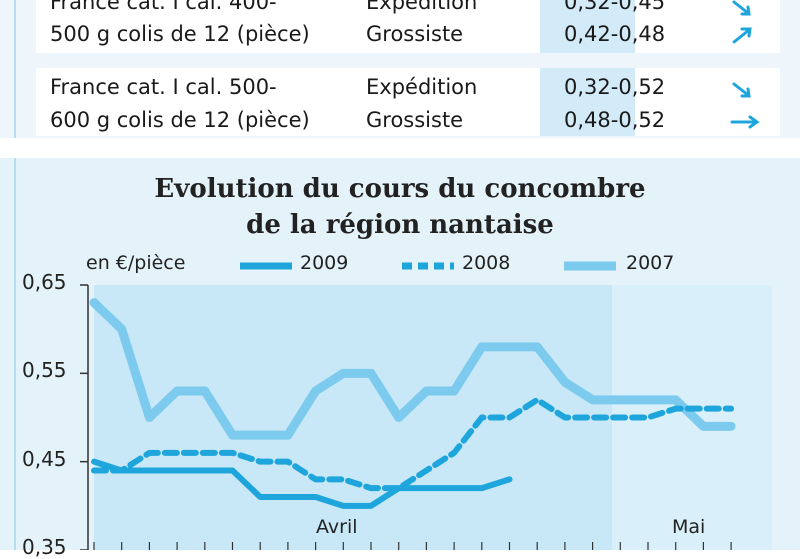  I want to click on price-range: 0,42-0,48, so click(615, 34).